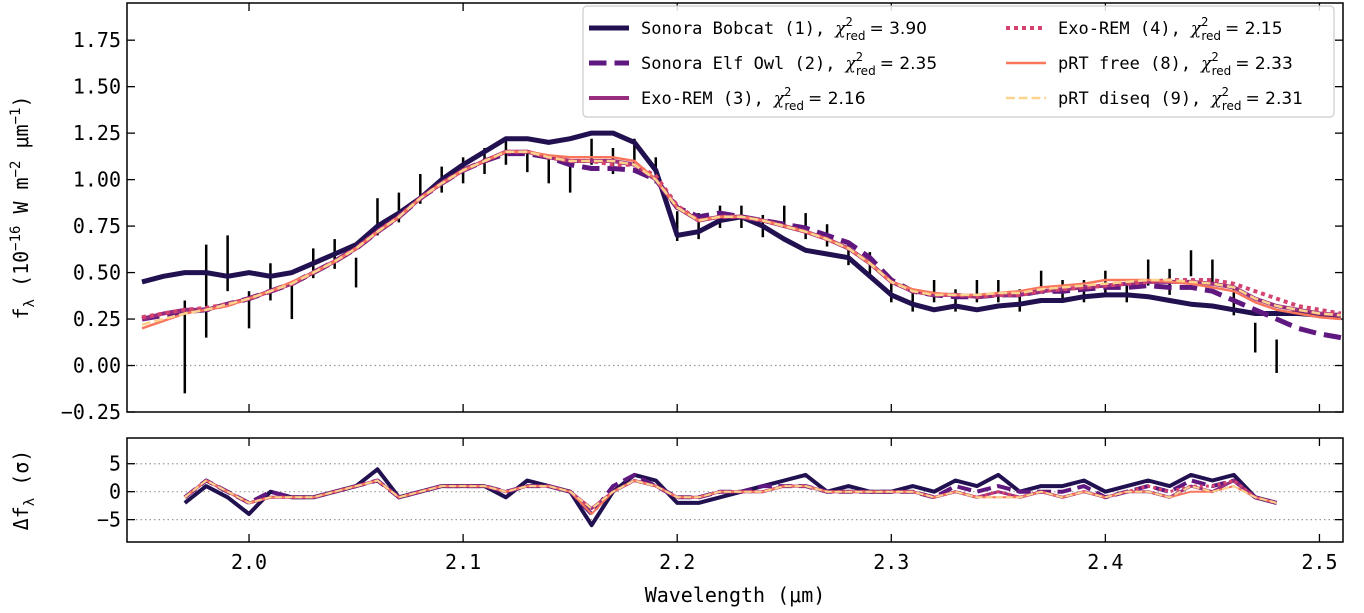 The width and height of the screenshot is (1364, 613). What do you see at coordinates (1105, 562) in the screenshot?
I see `x-tick-label: 2.4` at bounding box center [1105, 562].